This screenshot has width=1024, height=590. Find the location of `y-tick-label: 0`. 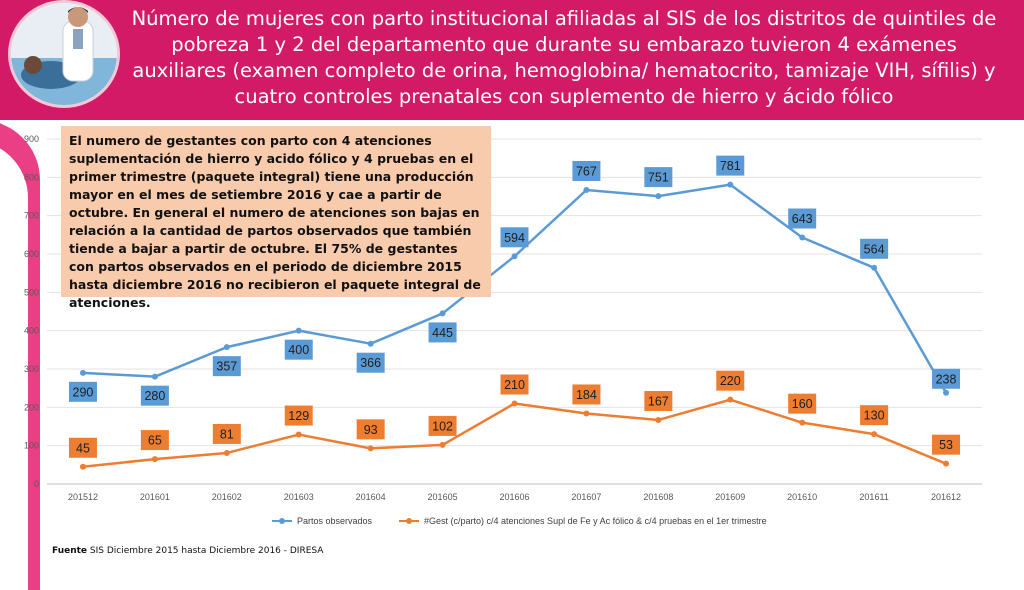

y-tick-label: 0 is located at coordinates (36, 484).